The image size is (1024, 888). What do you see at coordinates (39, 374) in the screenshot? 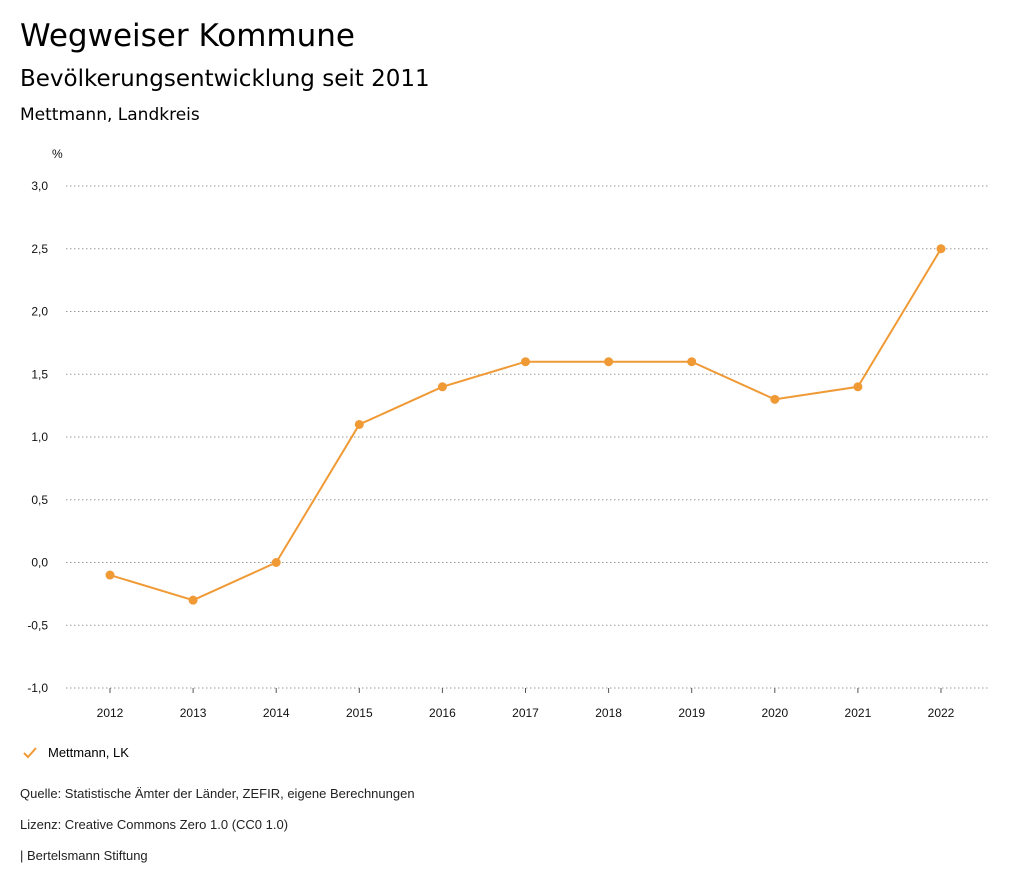
I see `y-tick-label: 1,5` at bounding box center [39, 374].